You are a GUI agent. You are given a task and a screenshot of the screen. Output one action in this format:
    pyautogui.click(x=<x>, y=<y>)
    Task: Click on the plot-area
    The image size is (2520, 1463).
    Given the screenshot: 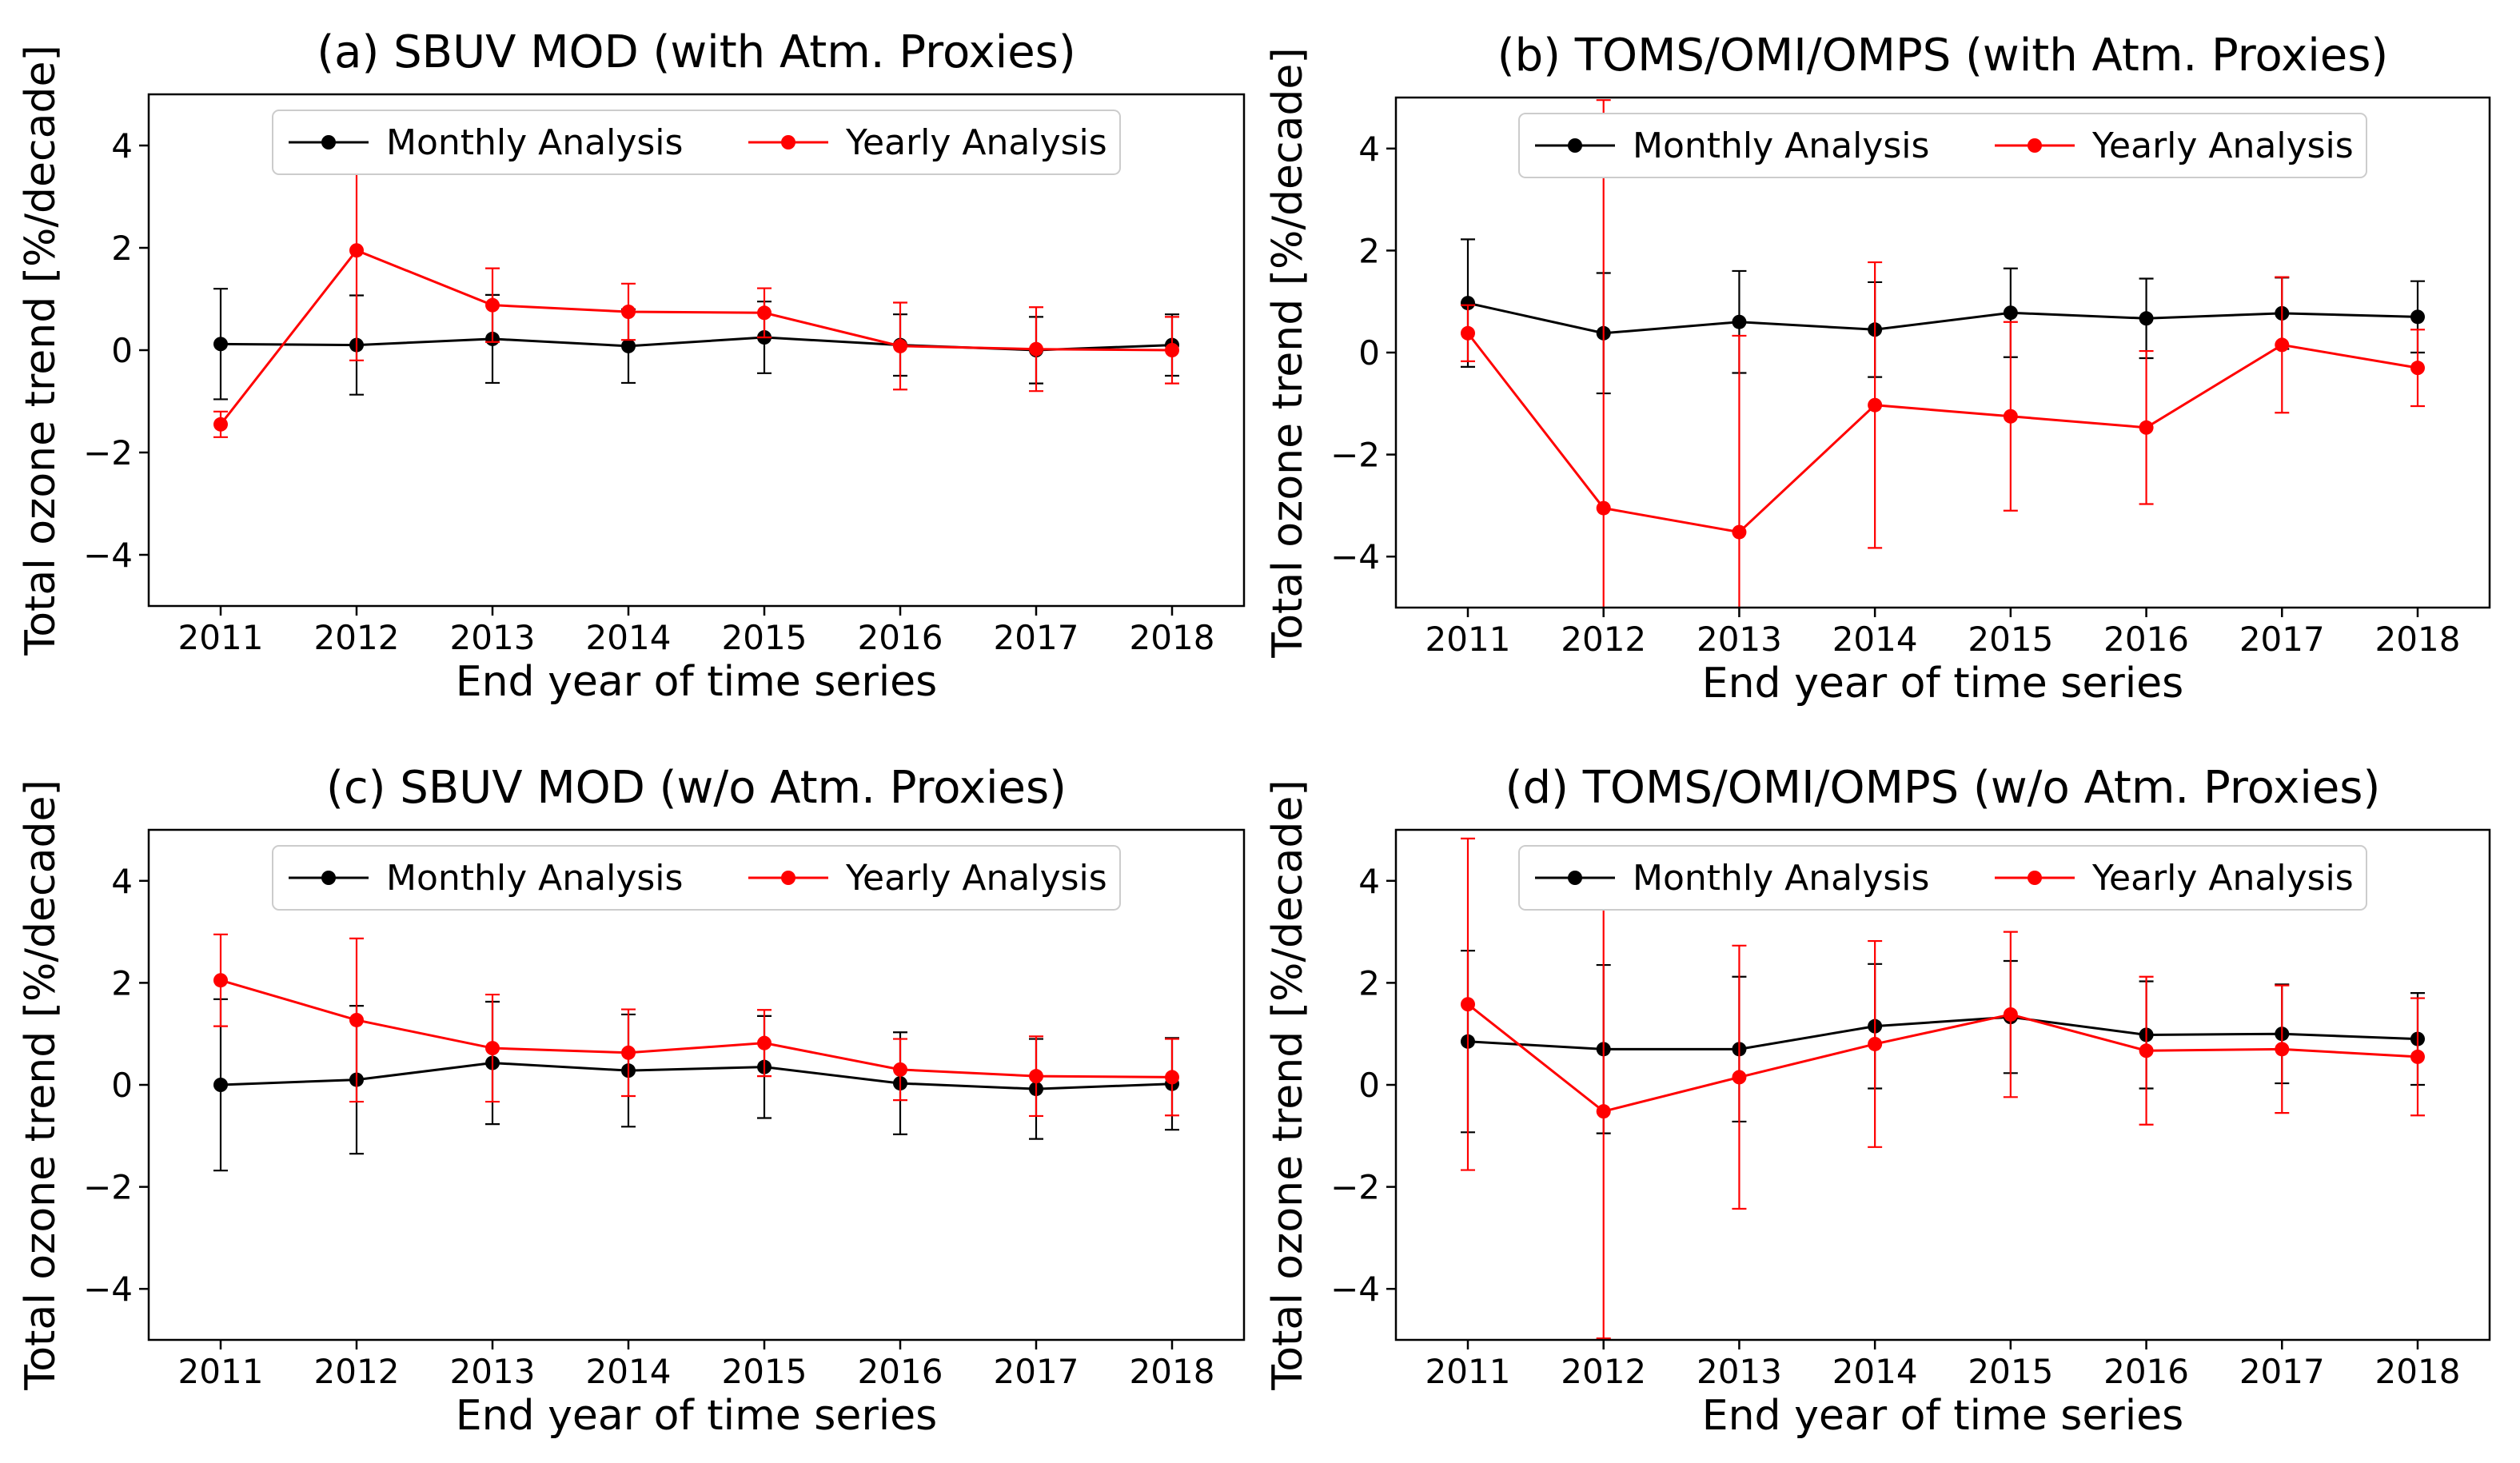 What is the action you would take?
    pyautogui.click(x=1943, y=353)
    